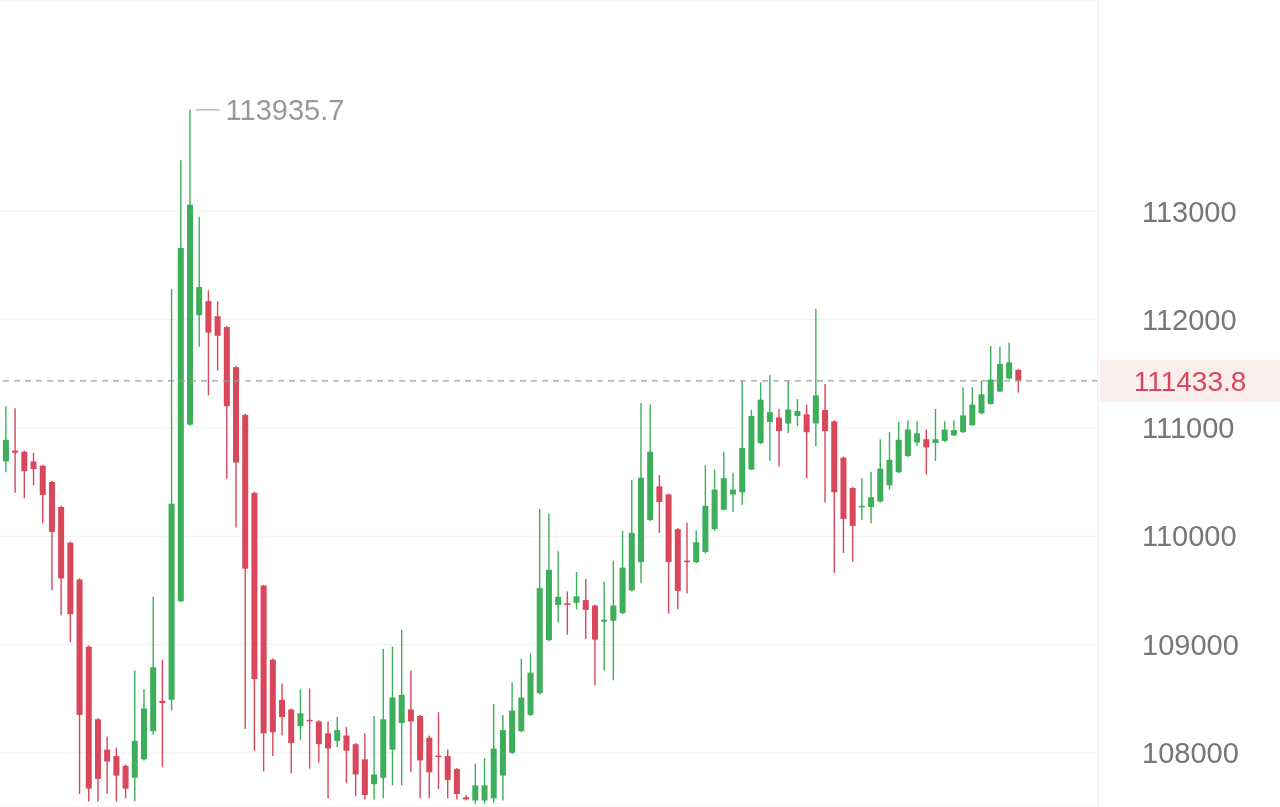 The image size is (1280, 807). I want to click on y-tick-label: 112000, so click(1189, 319).